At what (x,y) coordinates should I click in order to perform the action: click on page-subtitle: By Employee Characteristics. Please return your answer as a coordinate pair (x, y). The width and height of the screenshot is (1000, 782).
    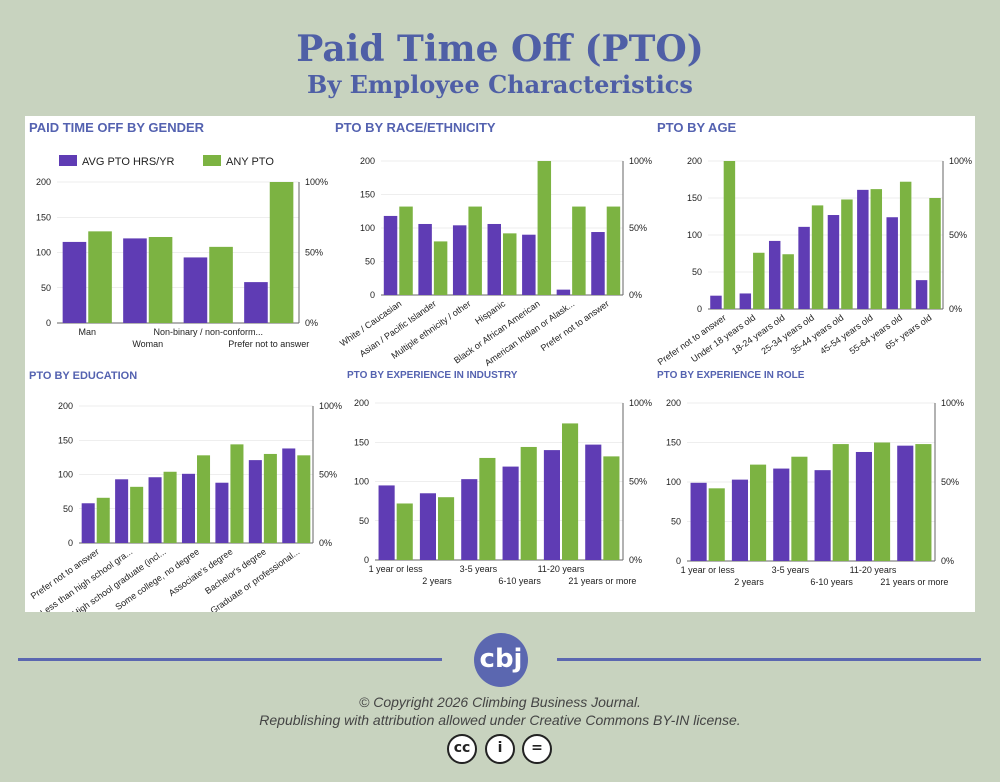
    Looking at the image, I should click on (500, 84).